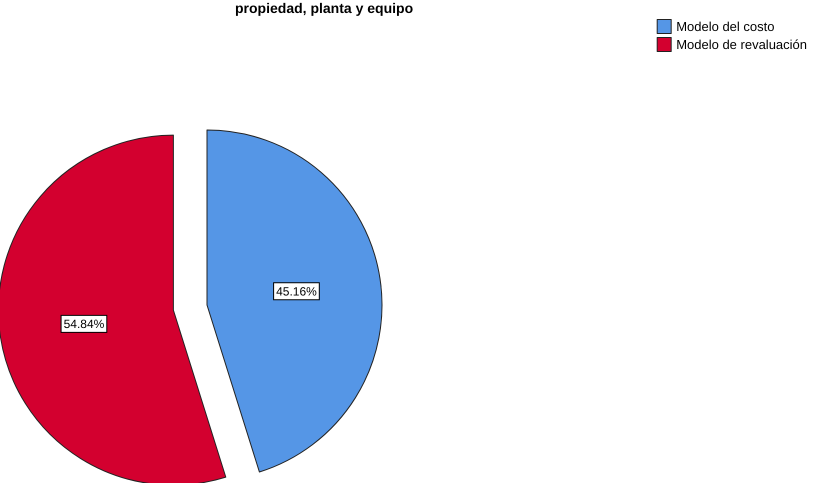 The height and width of the screenshot is (483, 822). Describe the element at coordinates (297, 291) in the screenshot. I see `data-label: 45.16%` at that location.